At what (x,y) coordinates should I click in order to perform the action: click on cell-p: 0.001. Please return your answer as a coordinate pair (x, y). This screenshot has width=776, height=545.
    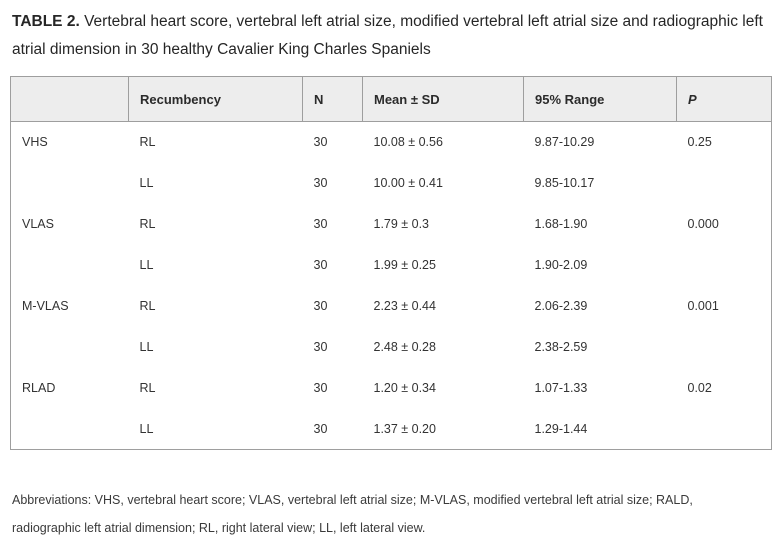
    Looking at the image, I should click on (703, 306).